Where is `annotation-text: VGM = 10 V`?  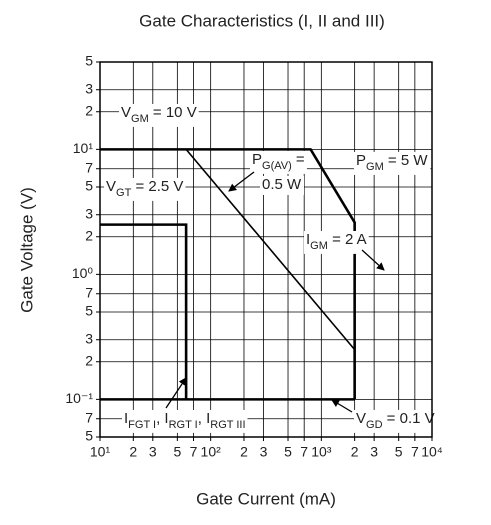 annotation-text: VGM = 10 V is located at coordinates (159, 114).